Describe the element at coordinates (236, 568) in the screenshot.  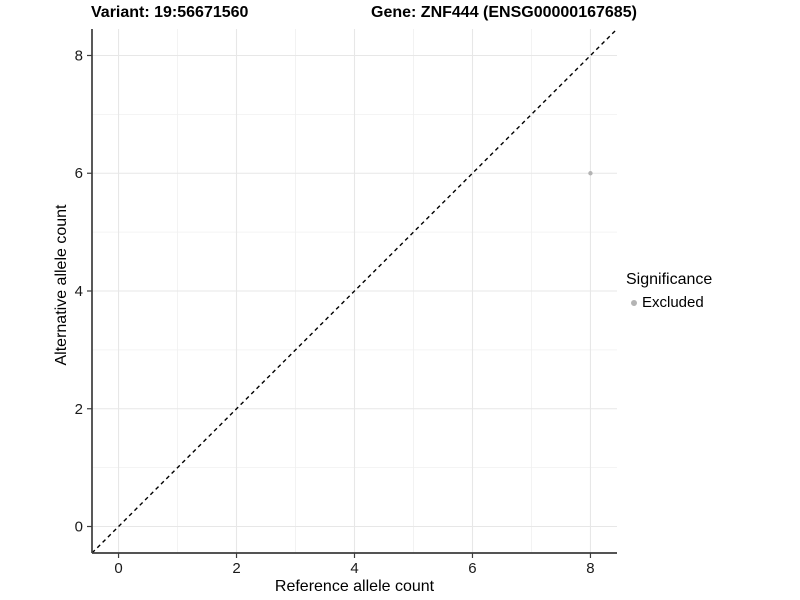
I see `x-tick-label: 2` at that location.